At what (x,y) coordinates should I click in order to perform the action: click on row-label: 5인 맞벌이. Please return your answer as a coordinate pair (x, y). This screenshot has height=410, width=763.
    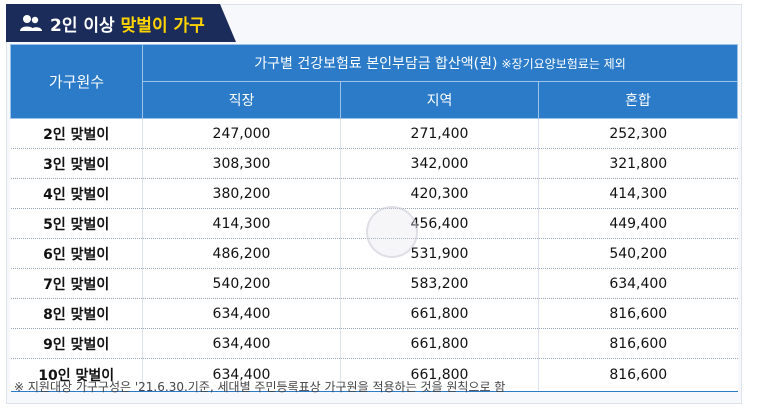
    Looking at the image, I should click on (76, 223).